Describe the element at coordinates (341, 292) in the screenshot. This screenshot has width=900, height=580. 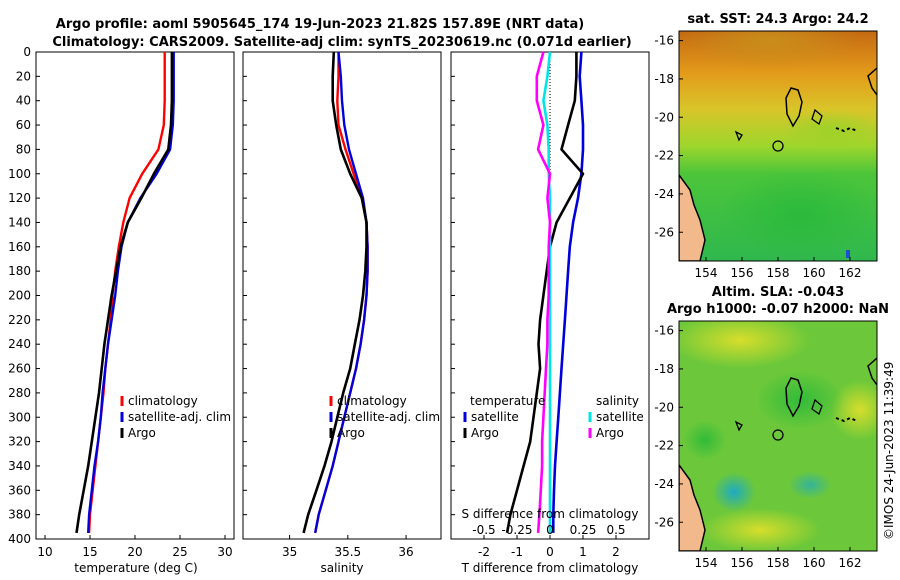
I see `series-line-satellite-adj-clim` at that location.